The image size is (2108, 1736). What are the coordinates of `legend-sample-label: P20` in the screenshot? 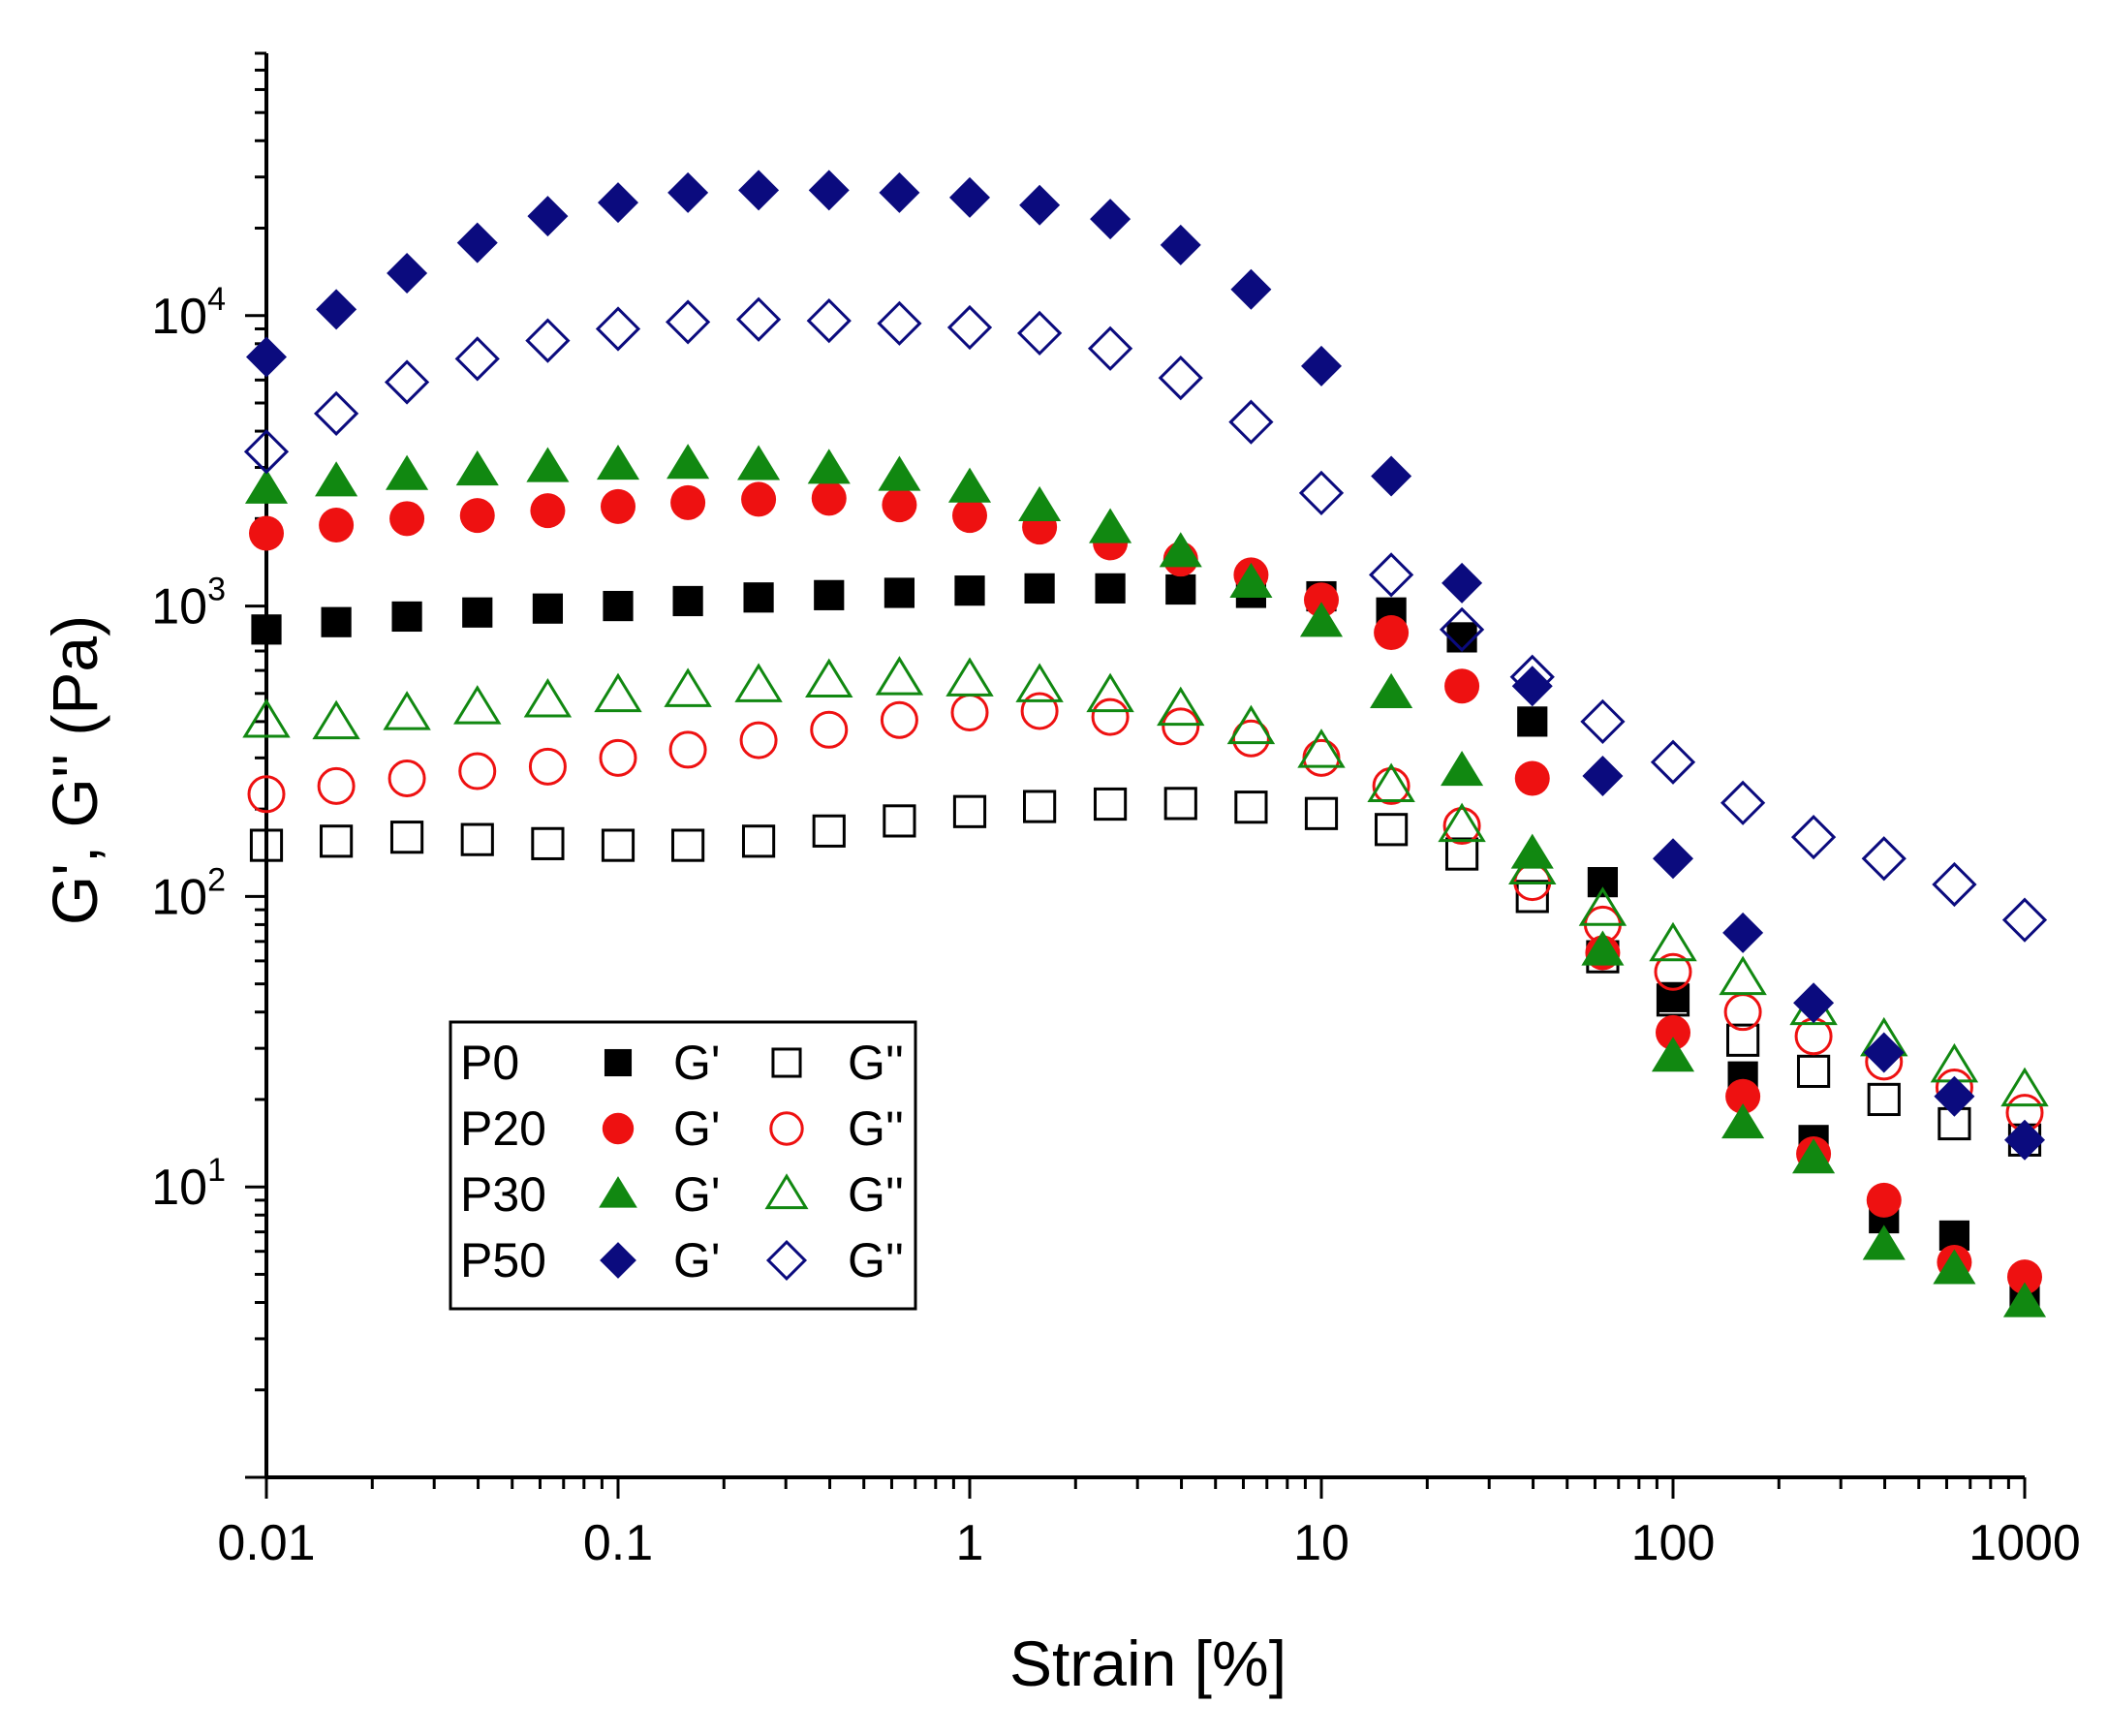 It's located at (503, 1128).